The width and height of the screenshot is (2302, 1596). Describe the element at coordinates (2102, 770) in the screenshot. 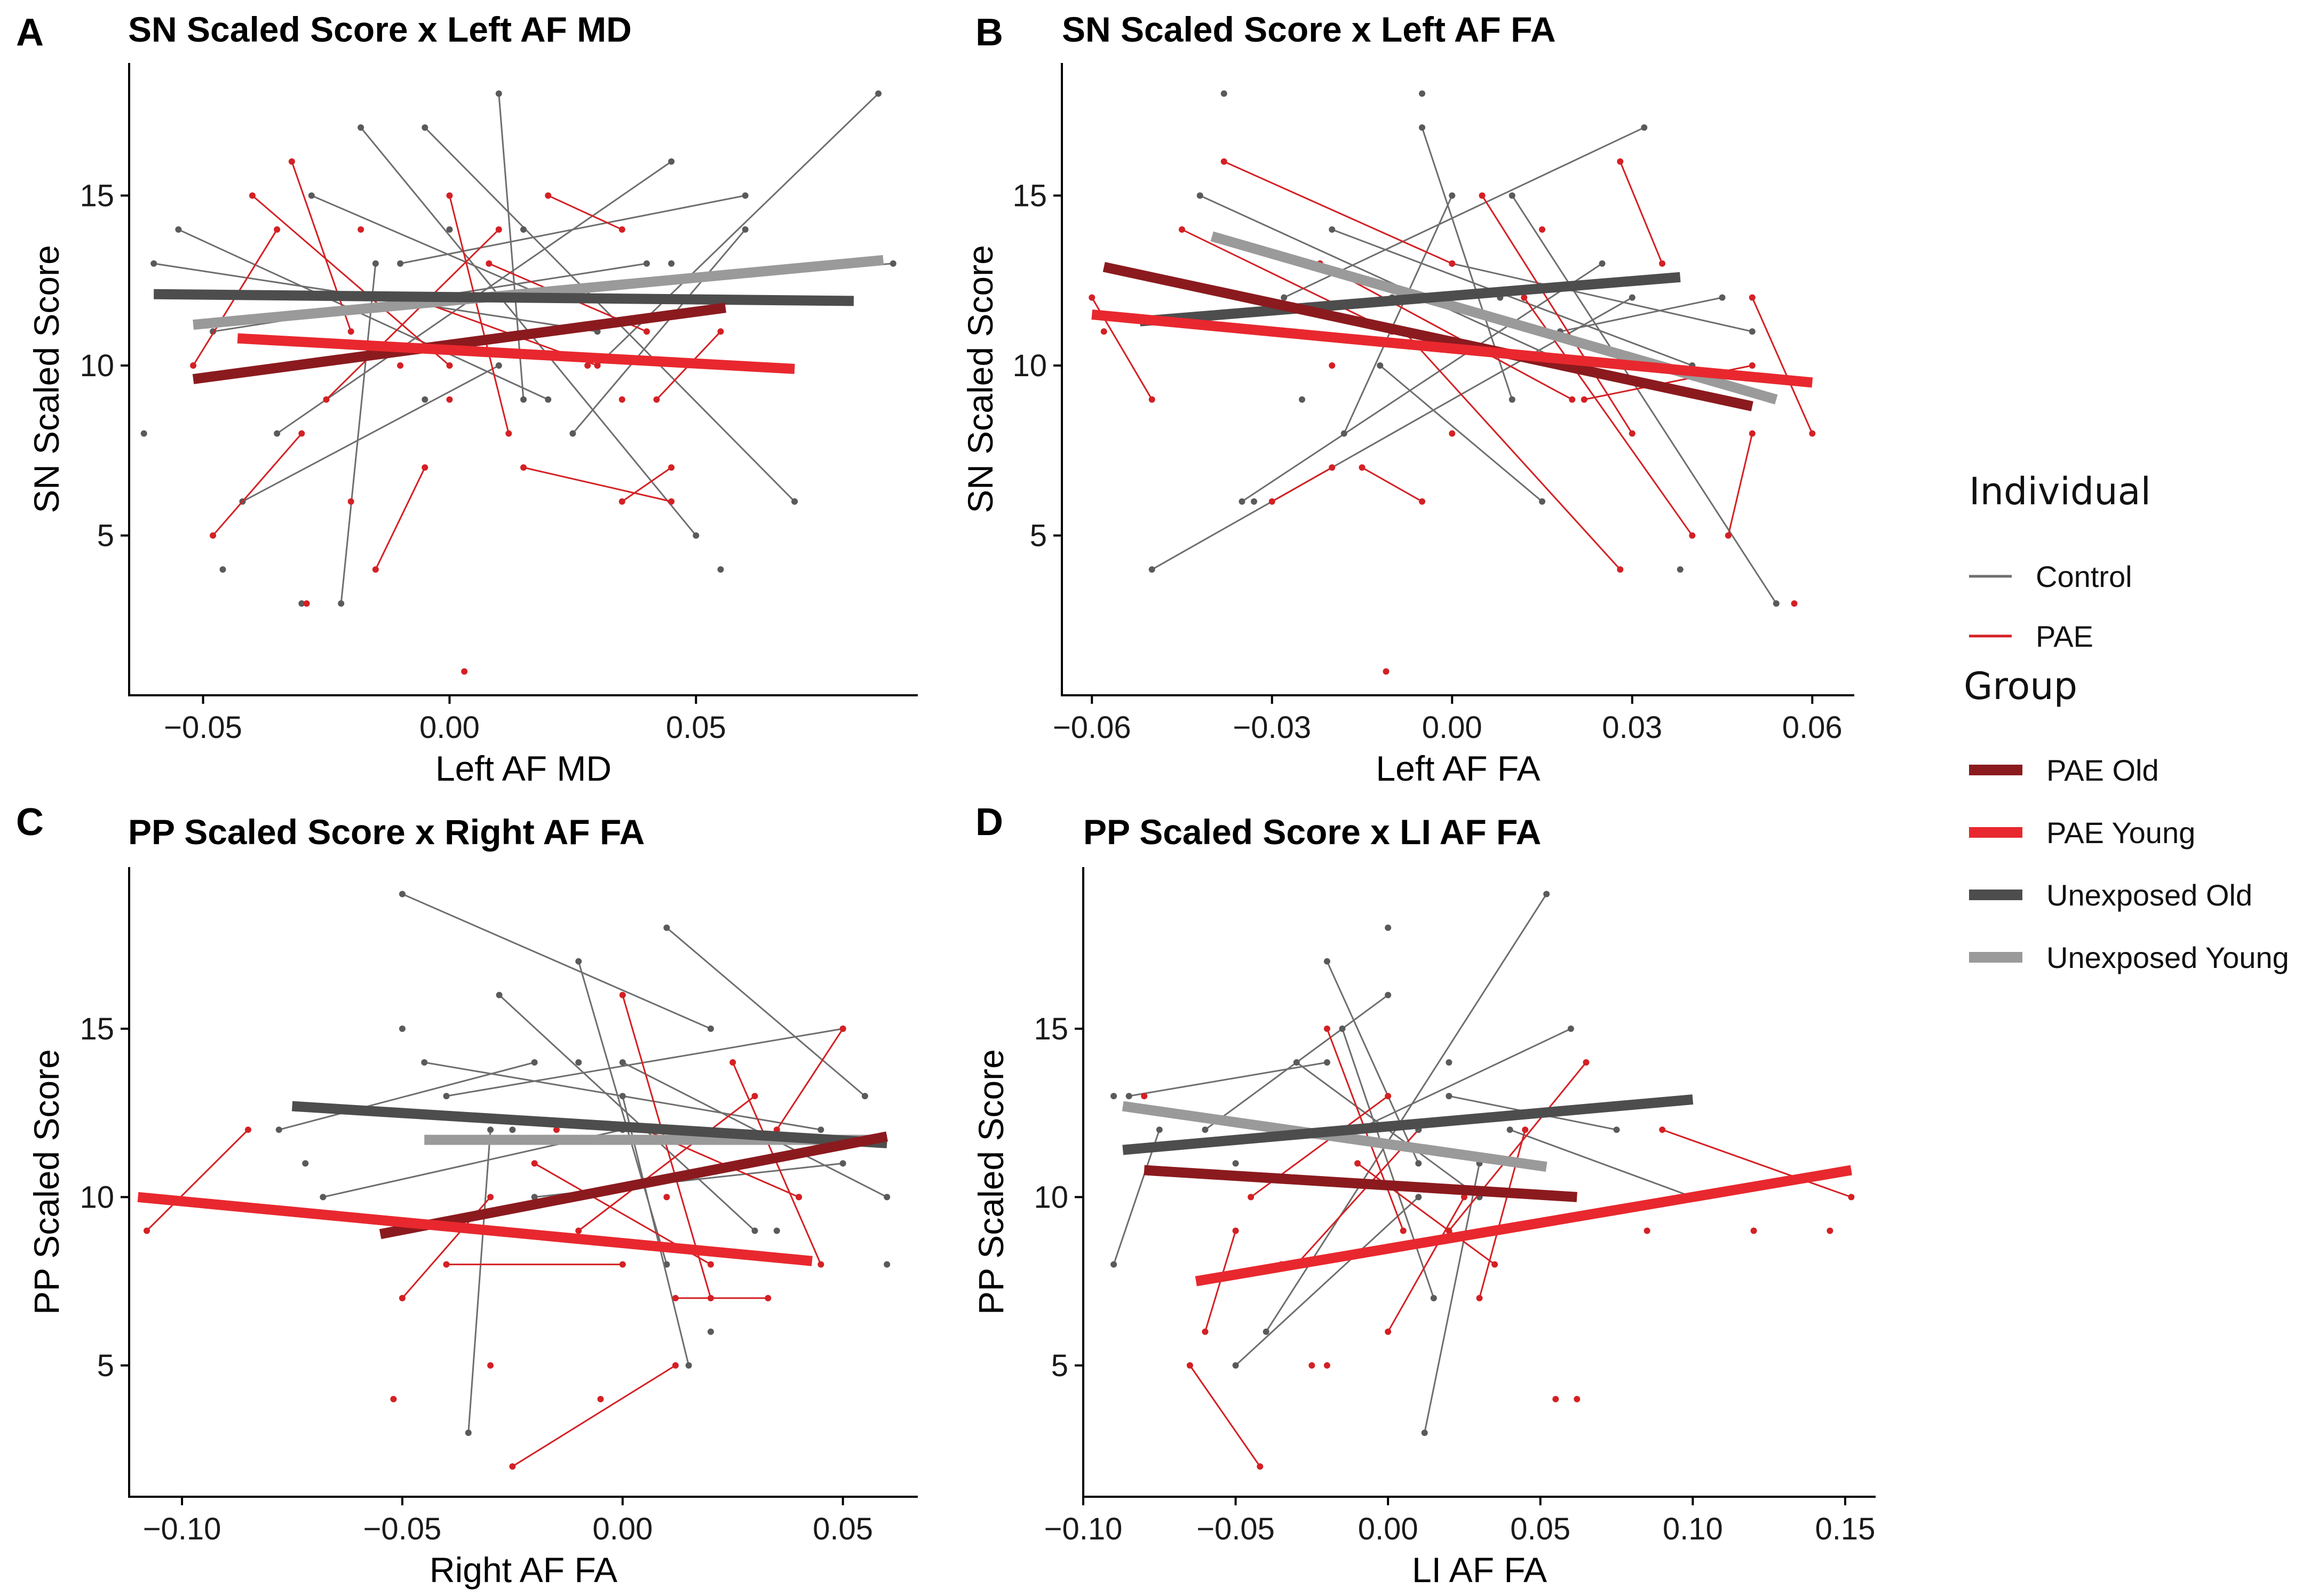

I see `legend-label: PAE Old` at that location.